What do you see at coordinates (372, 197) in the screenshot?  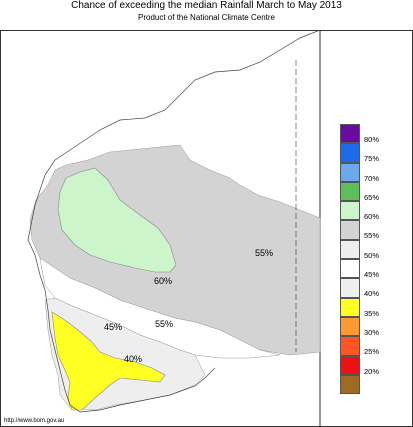 I see `legend-label: 65%` at bounding box center [372, 197].